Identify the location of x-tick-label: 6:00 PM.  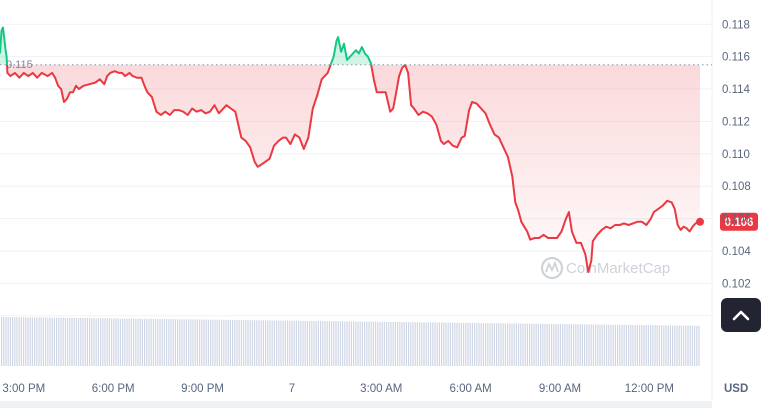
(113, 389).